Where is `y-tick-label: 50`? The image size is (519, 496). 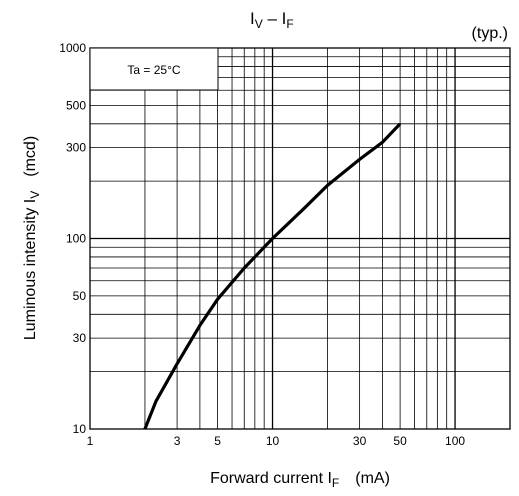 y-tick-label: 50 is located at coordinates (80, 296).